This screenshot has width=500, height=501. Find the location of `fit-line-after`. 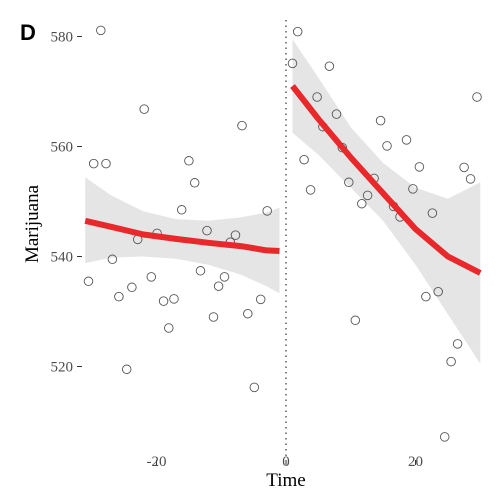

fit-line-after is located at coordinates (386, 180).